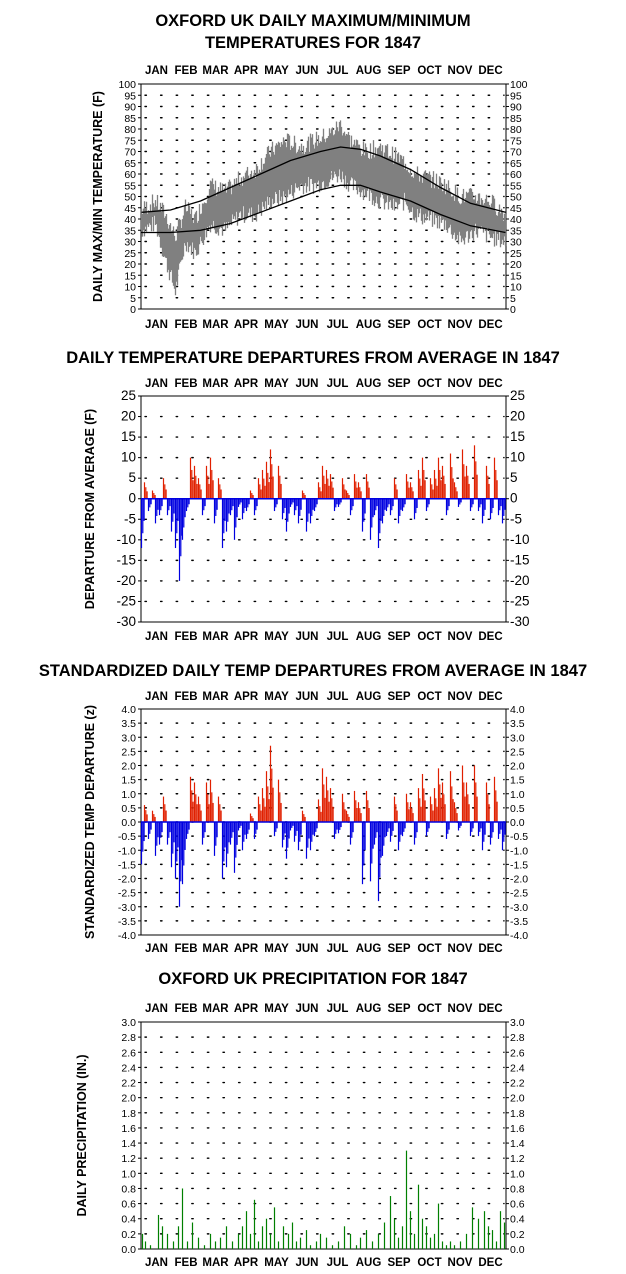  I want to click on y-tick-right: 2.0, so click(517, 1099).